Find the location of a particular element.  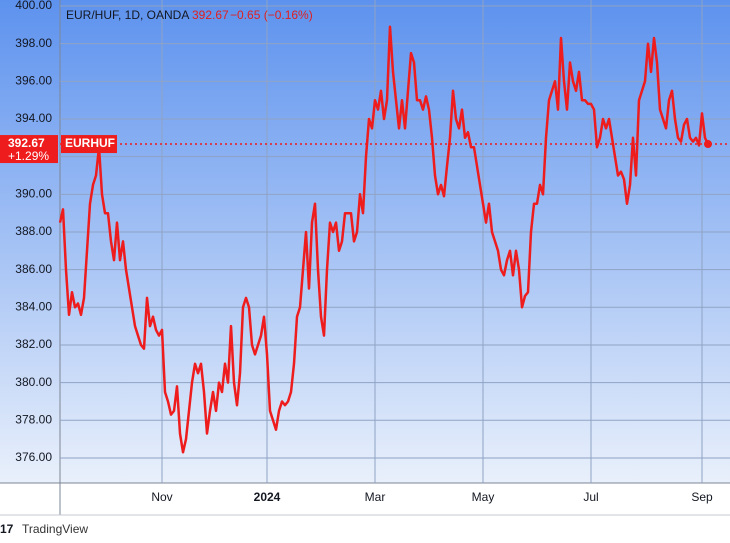

last-price-dot is located at coordinates (708, 144).